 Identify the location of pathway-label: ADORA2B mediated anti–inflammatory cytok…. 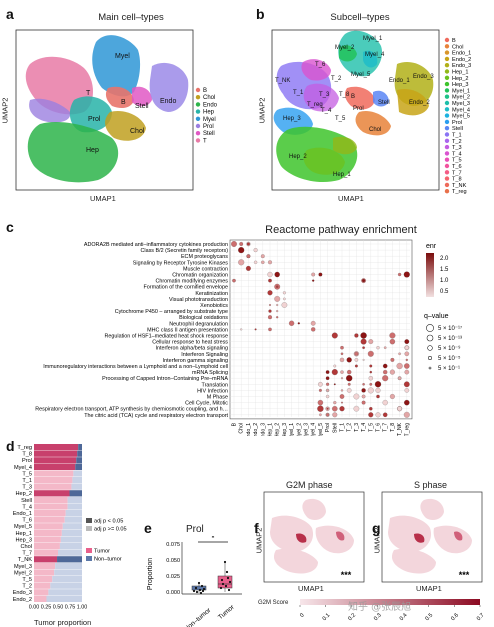
(156, 245).